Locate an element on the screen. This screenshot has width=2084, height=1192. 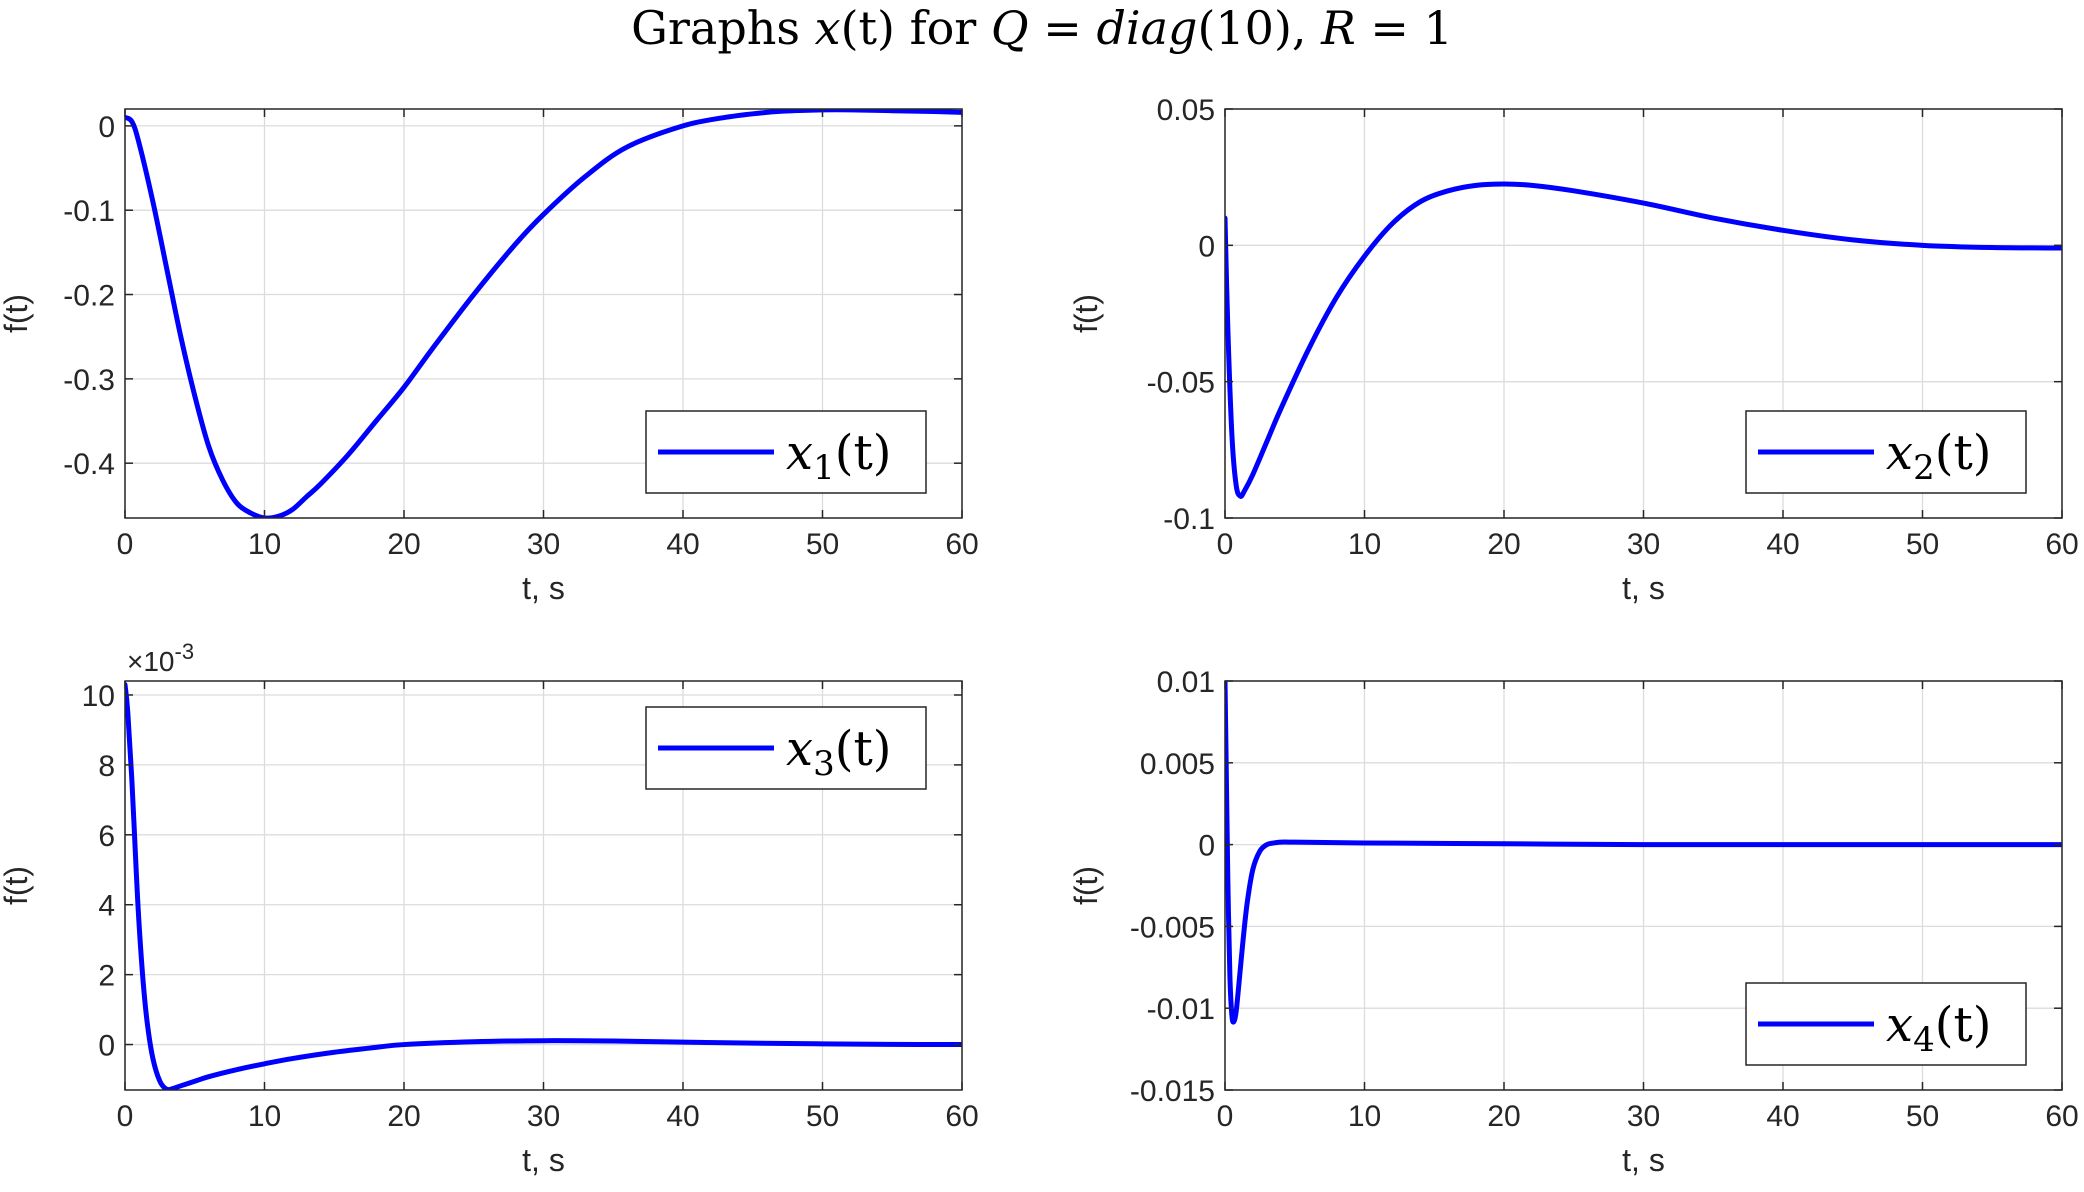
legend: x2(t) is located at coordinates (1886, 452).